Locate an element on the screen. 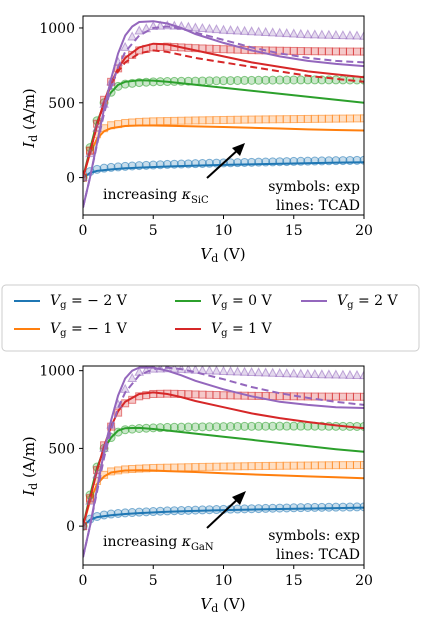  arrow-bottom is located at coordinates (226, 510).